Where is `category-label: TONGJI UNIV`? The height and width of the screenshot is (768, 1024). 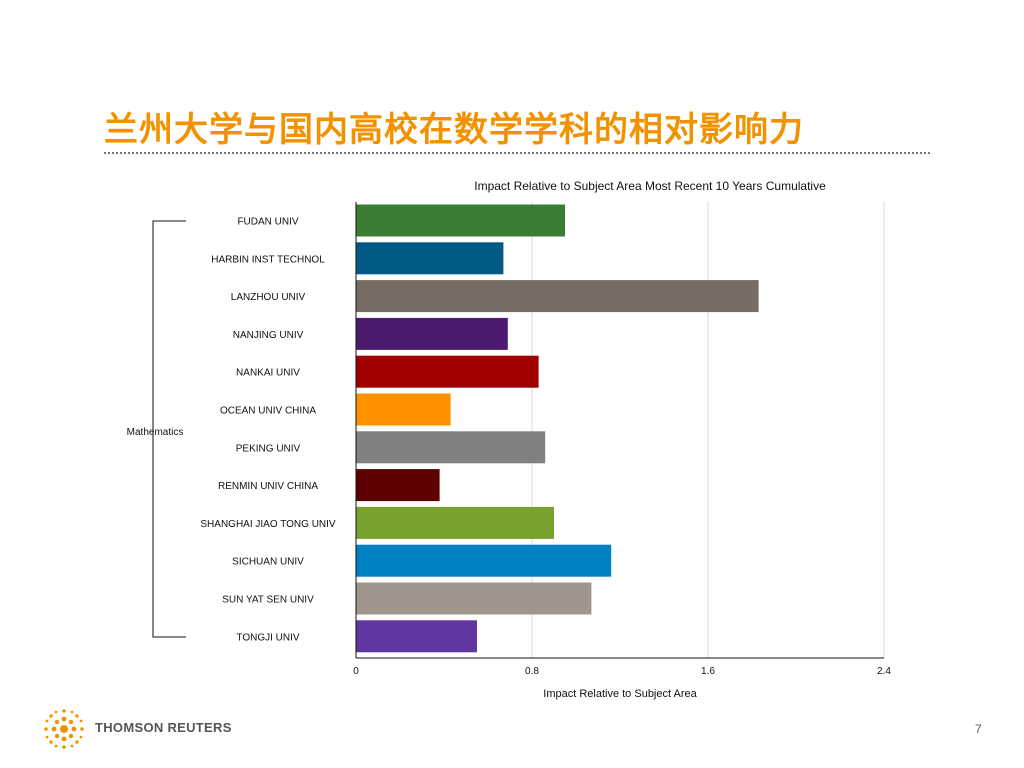 category-label: TONGJI UNIV is located at coordinates (267, 637).